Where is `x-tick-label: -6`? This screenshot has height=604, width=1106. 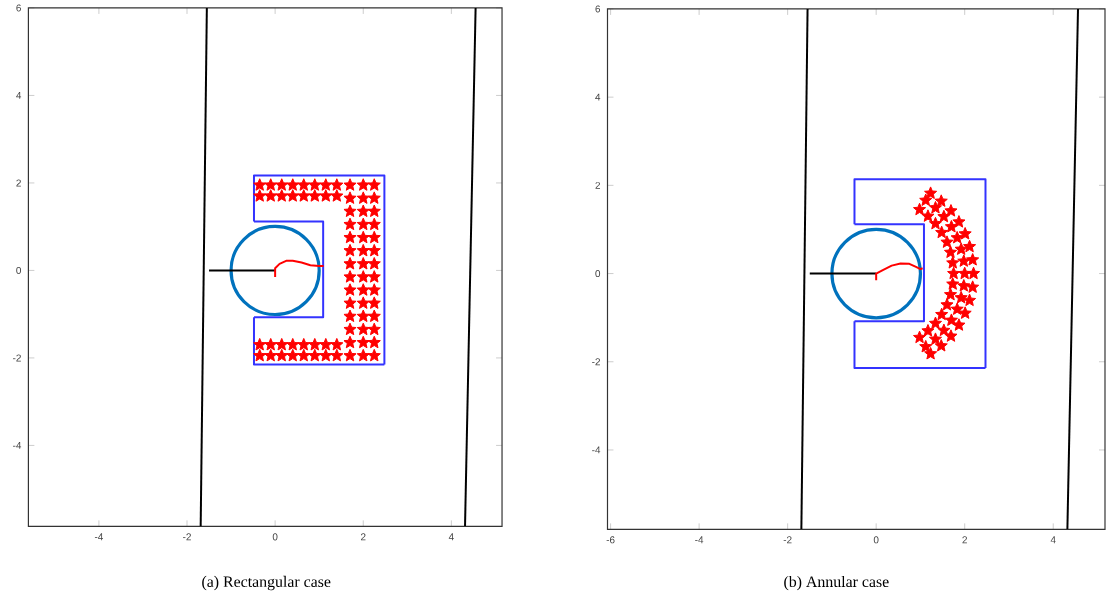
x-tick-label: -6 is located at coordinates (610, 540).